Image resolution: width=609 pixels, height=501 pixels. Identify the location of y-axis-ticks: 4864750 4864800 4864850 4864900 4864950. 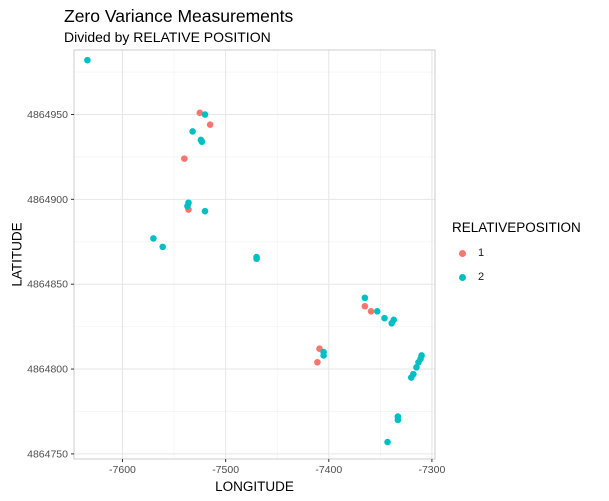
(50, 284).